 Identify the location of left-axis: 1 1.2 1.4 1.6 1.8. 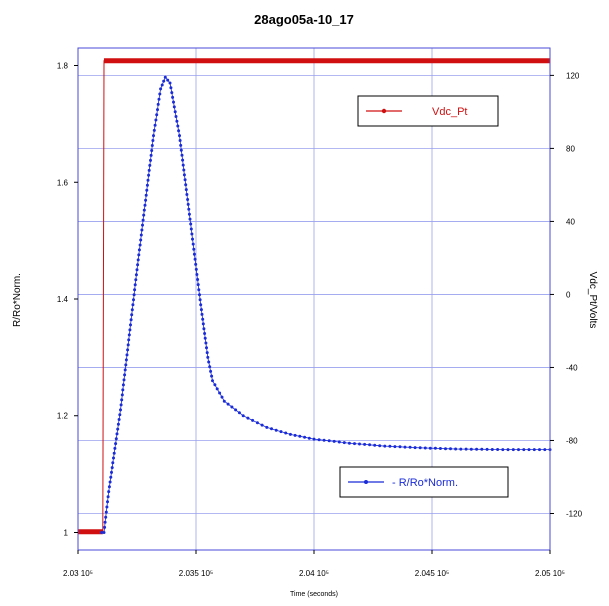
(67, 299).